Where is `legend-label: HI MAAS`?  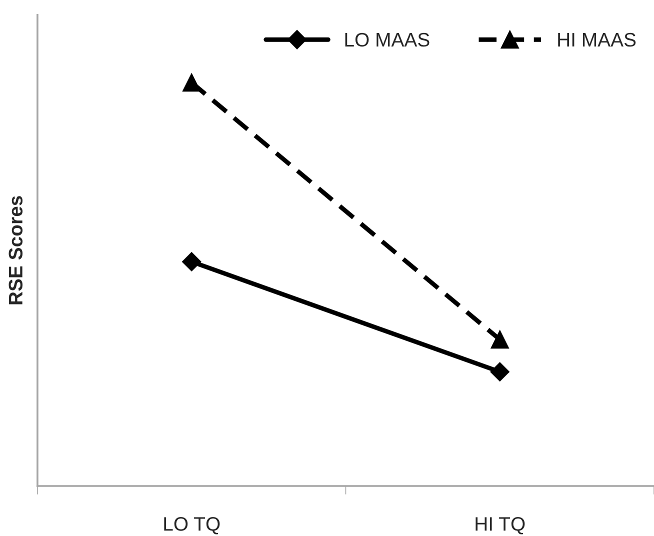
legend-label: HI MAAS is located at coordinates (597, 39).